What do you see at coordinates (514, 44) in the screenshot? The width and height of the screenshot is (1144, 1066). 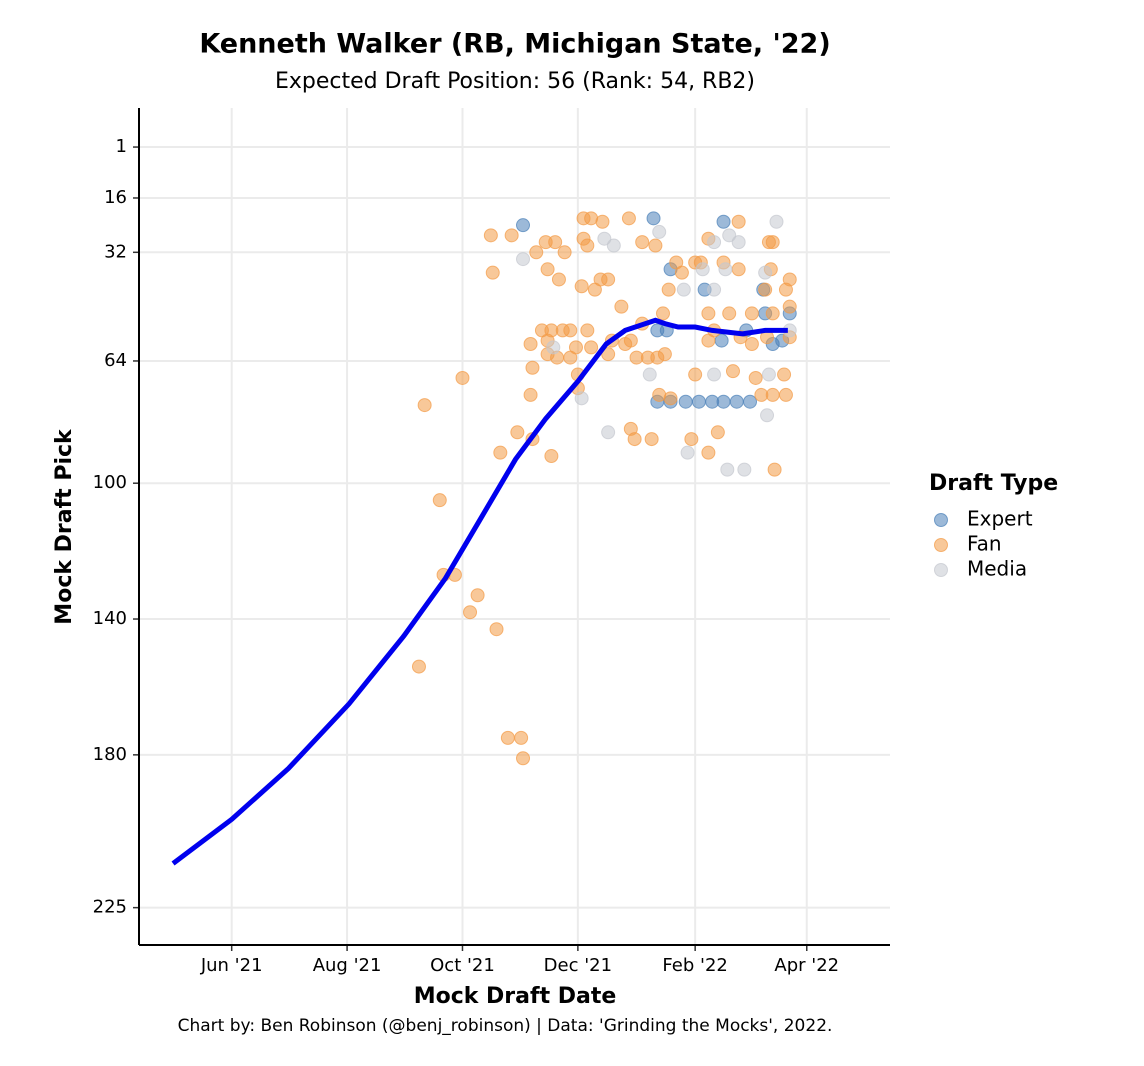 I see `chart-title: Kenneth Walker (RB, Michigan State, '22)` at bounding box center [514, 44].